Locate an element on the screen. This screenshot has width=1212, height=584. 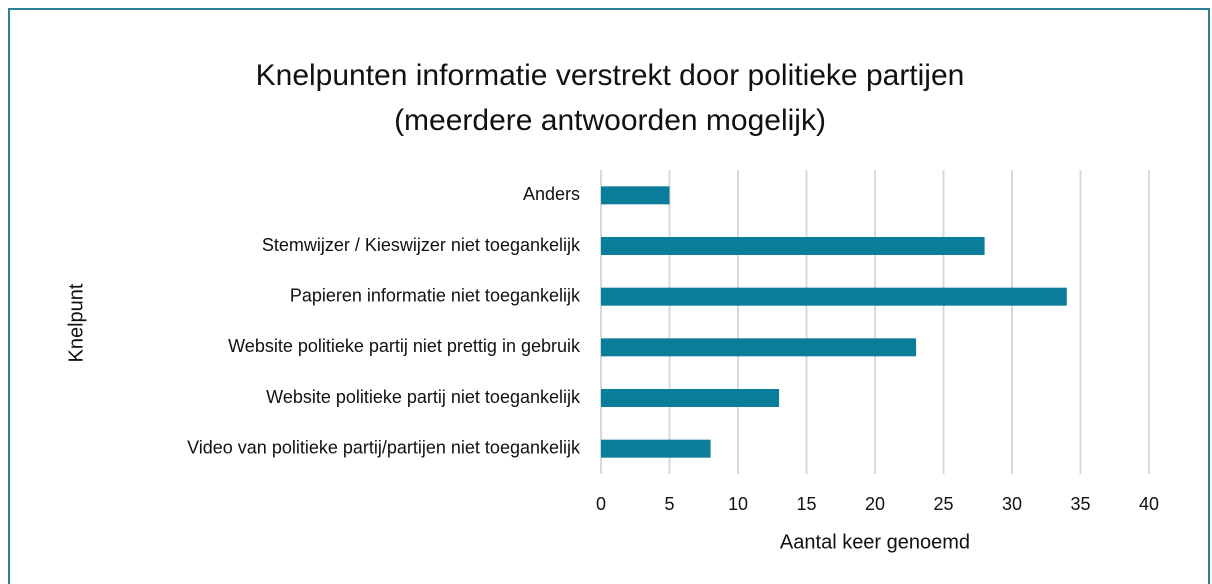
y-axis-label: Knelpunt is located at coordinates (76, 322).